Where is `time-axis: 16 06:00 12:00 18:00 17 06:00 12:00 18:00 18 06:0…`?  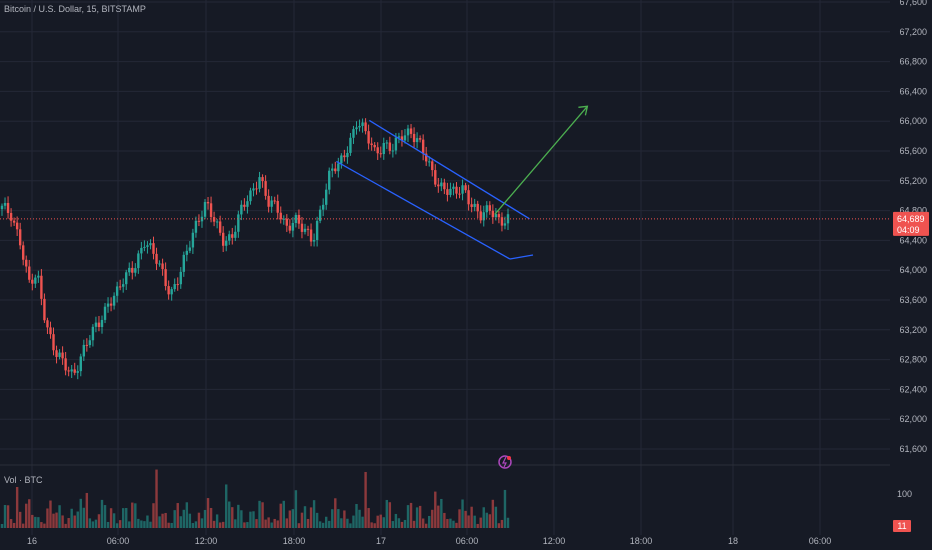
time-axis: 16 06:00 12:00 18:00 17 06:00 12:00 18:00 18 06:0… is located at coordinates (429, 541).